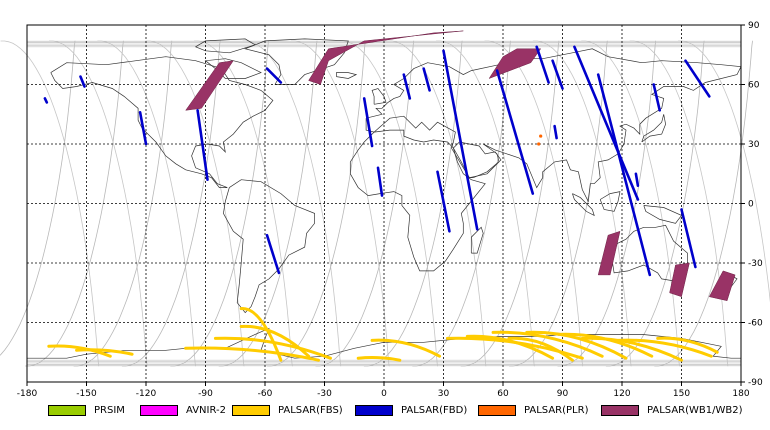  Describe the element at coordinates (146, 394) in the screenshot. I see `x-tick-label: -120` at that location.